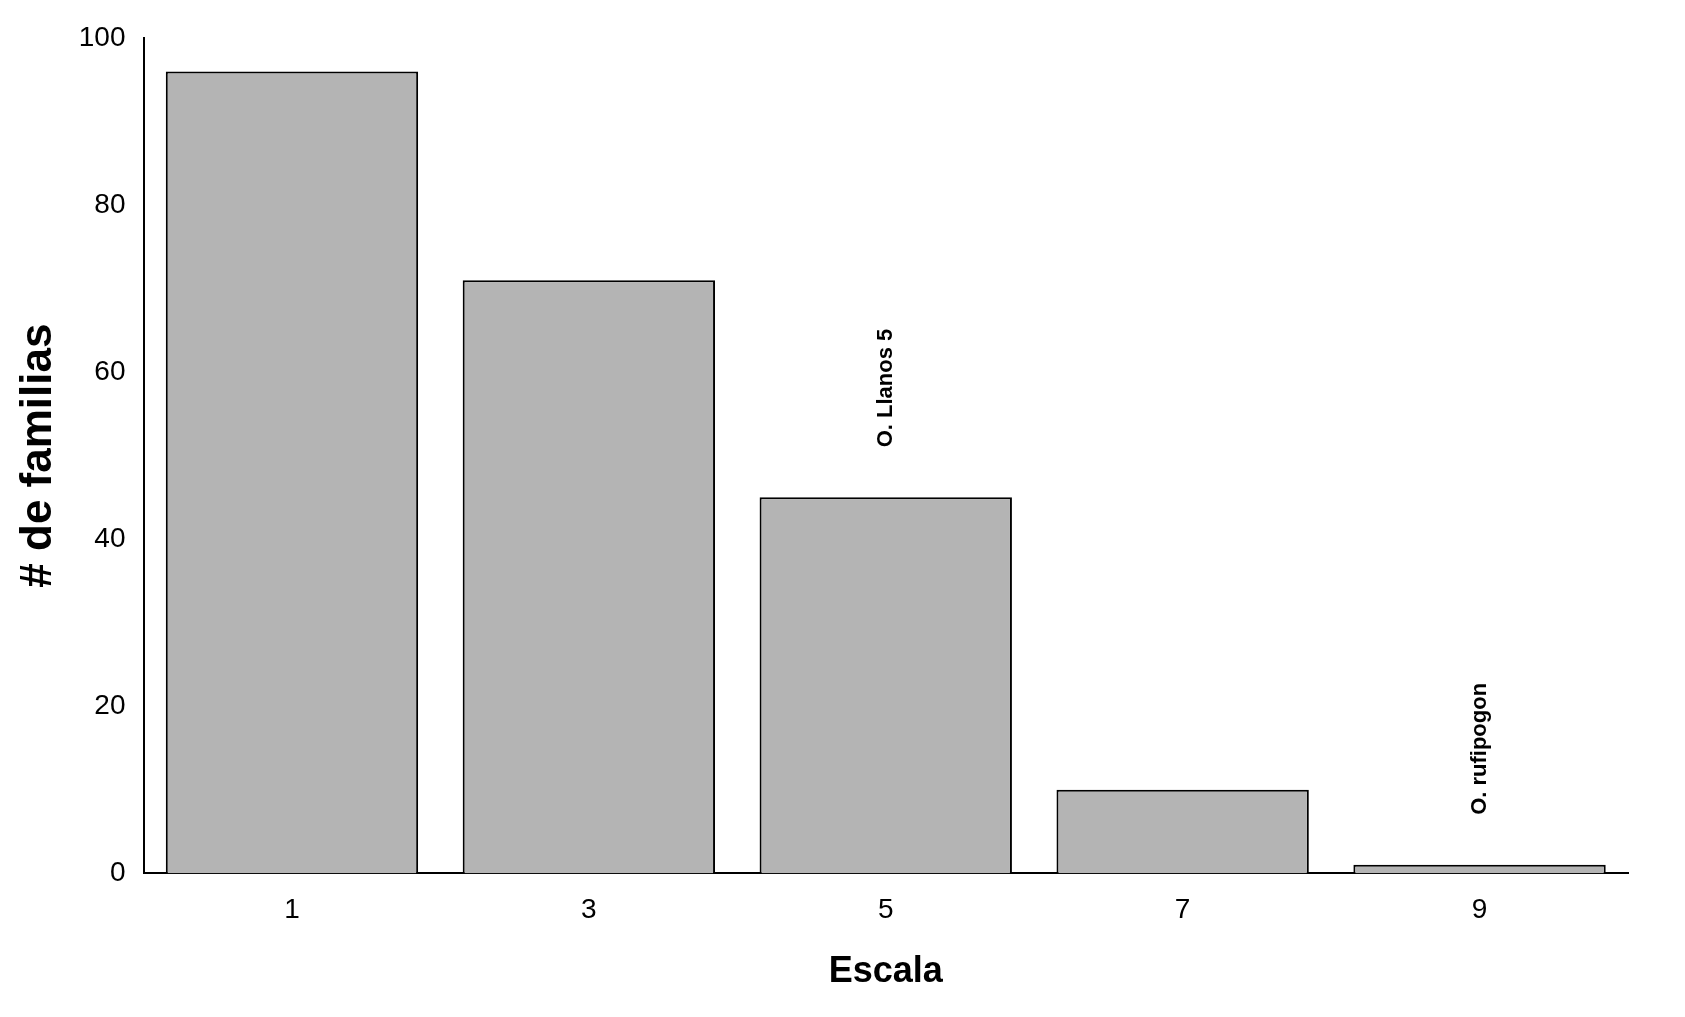 The width and height of the screenshot is (1685, 1017). I want to click on x-axis-title: Escala, so click(886, 970).